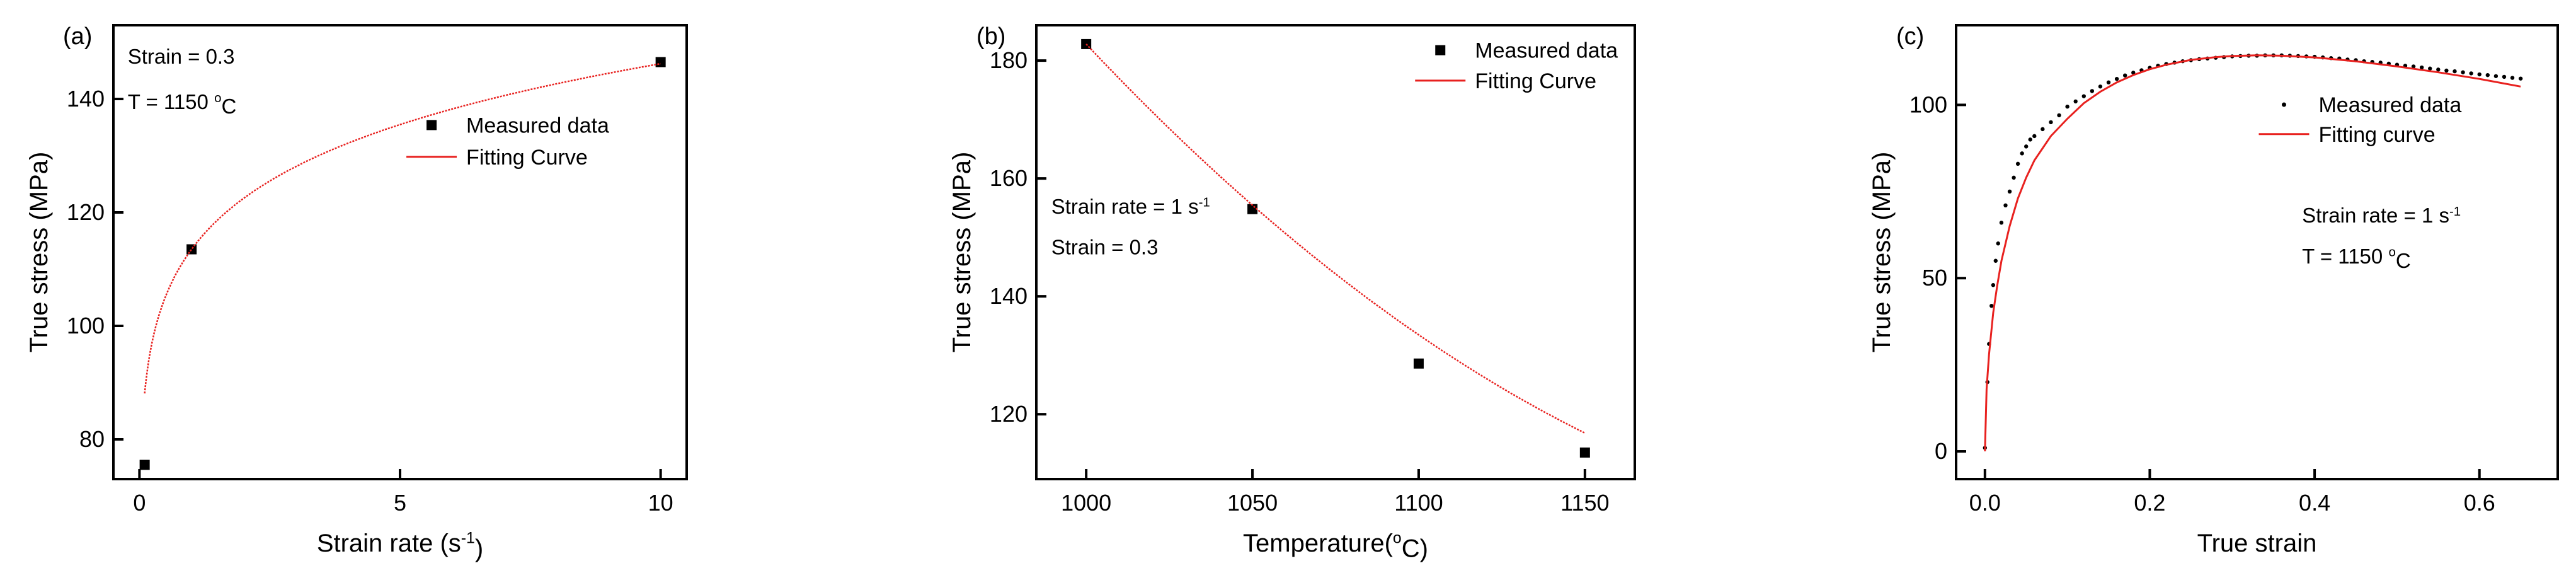  I want to click on x-axis-title: True strain, so click(2257, 543).